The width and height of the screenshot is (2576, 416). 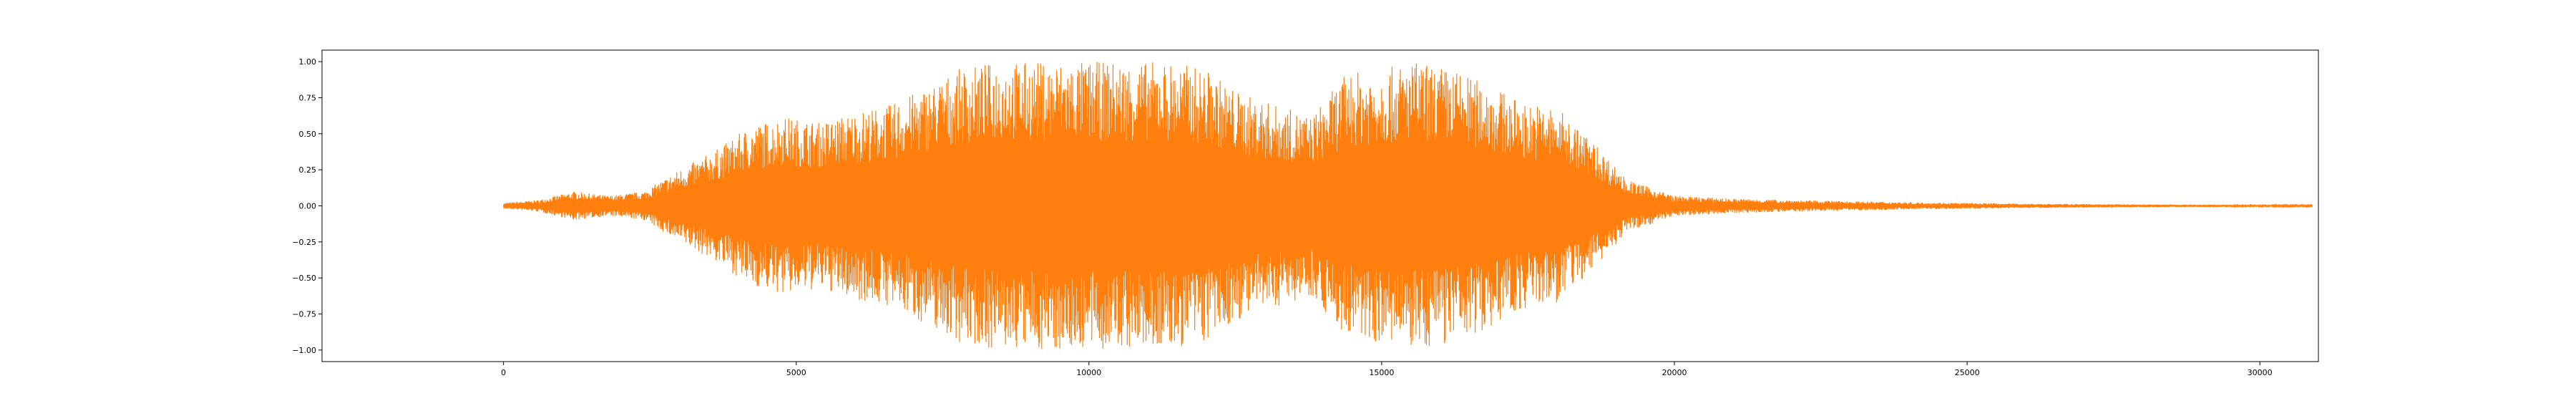 I want to click on x-tick-label: 5000, so click(x=796, y=373).